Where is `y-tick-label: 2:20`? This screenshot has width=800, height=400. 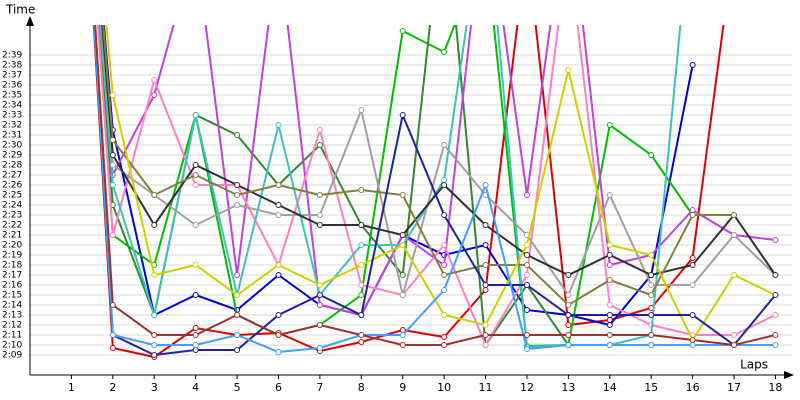
y-tick-label: 2:20 is located at coordinates (12, 246).